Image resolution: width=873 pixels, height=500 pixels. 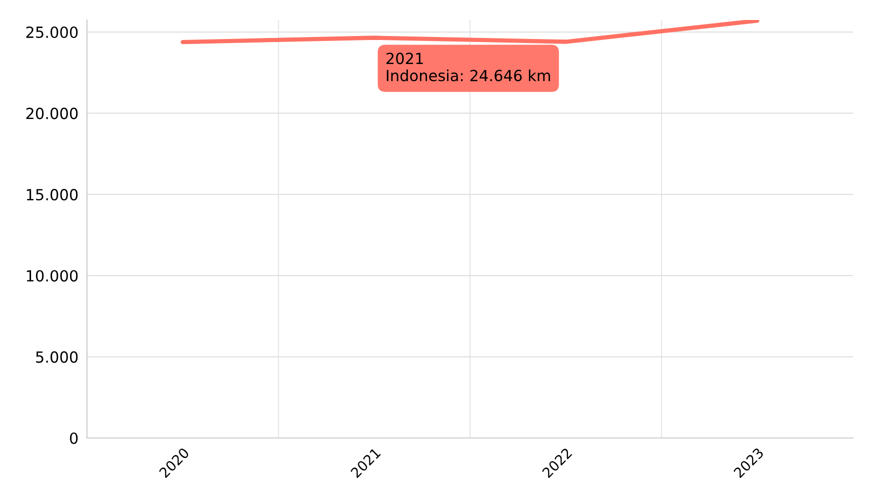 What do you see at coordinates (52, 32) in the screenshot?
I see `y-tick-label: 25.000` at bounding box center [52, 32].